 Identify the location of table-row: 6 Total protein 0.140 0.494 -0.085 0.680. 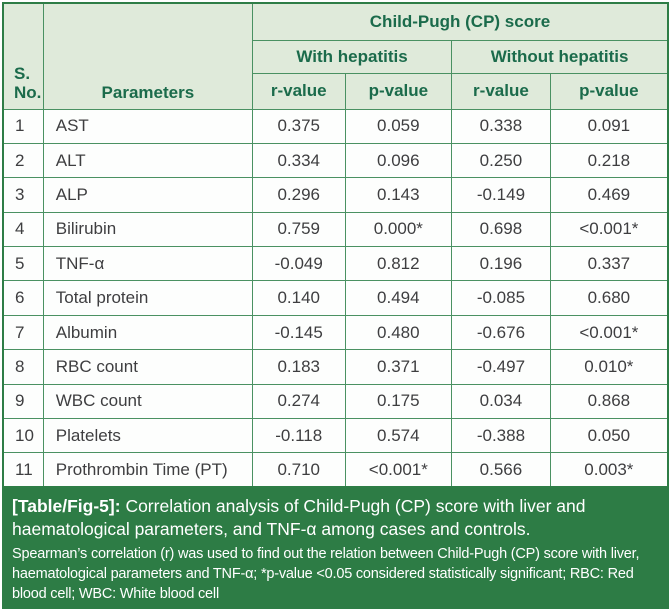
(335, 298).